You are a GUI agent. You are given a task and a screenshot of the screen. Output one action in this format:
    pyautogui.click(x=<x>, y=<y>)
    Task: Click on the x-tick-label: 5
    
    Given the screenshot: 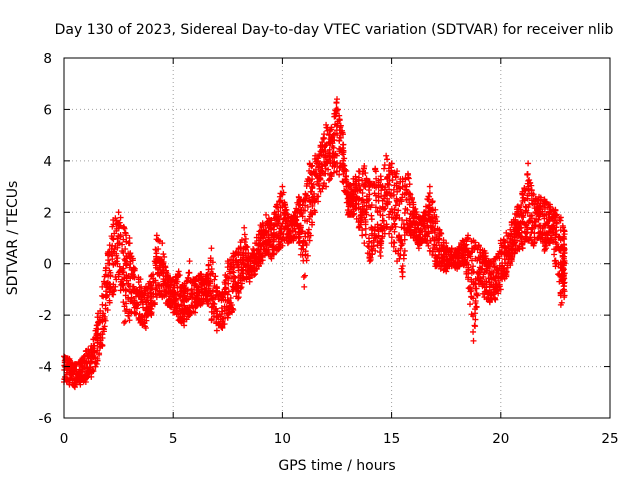 What is the action you would take?
    pyautogui.click(x=173, y=439)
    